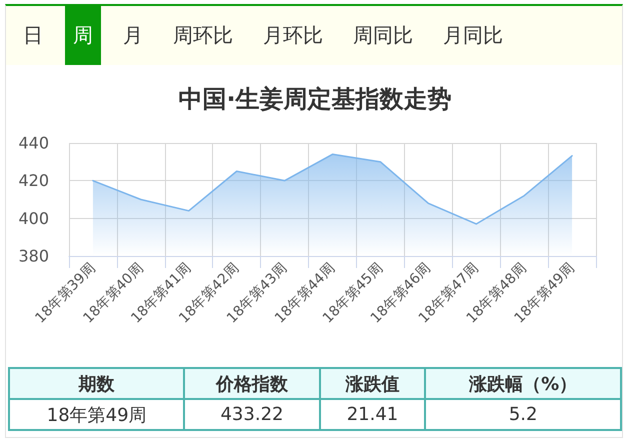 The image size is (630, 440). Describe the element at coordinates (523, 414) in the screenshot. I see `text: 5.2` at that location.